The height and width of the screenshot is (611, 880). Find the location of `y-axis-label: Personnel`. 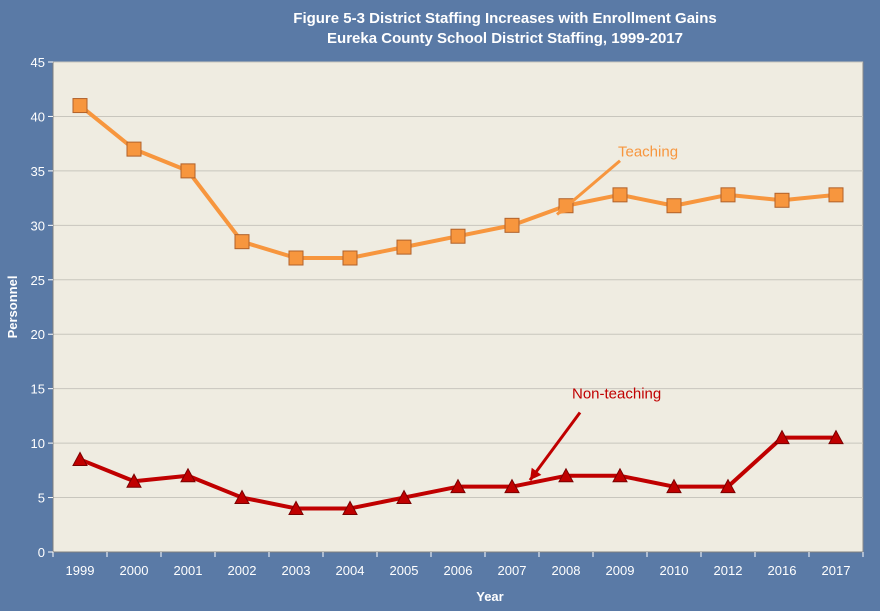

y-axis-label: Personnel is located at coordinates (12, 307).